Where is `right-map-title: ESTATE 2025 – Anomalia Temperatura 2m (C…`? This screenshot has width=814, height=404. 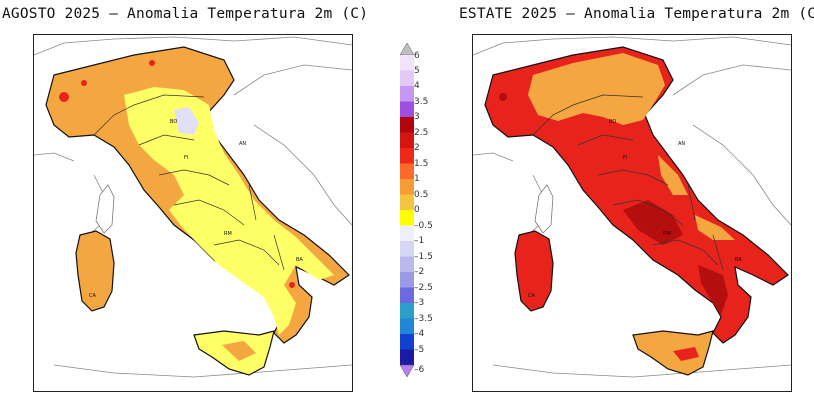 right-map-title: ESTATE 2025 – Anomalia Temperatura 2m (C… is located at coordinates (636, 14).